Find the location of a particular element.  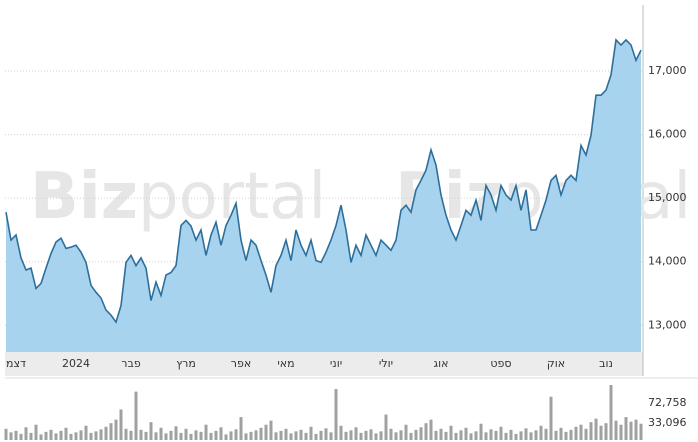

x-tick-label: אוק is located at coordinates (556, 363).